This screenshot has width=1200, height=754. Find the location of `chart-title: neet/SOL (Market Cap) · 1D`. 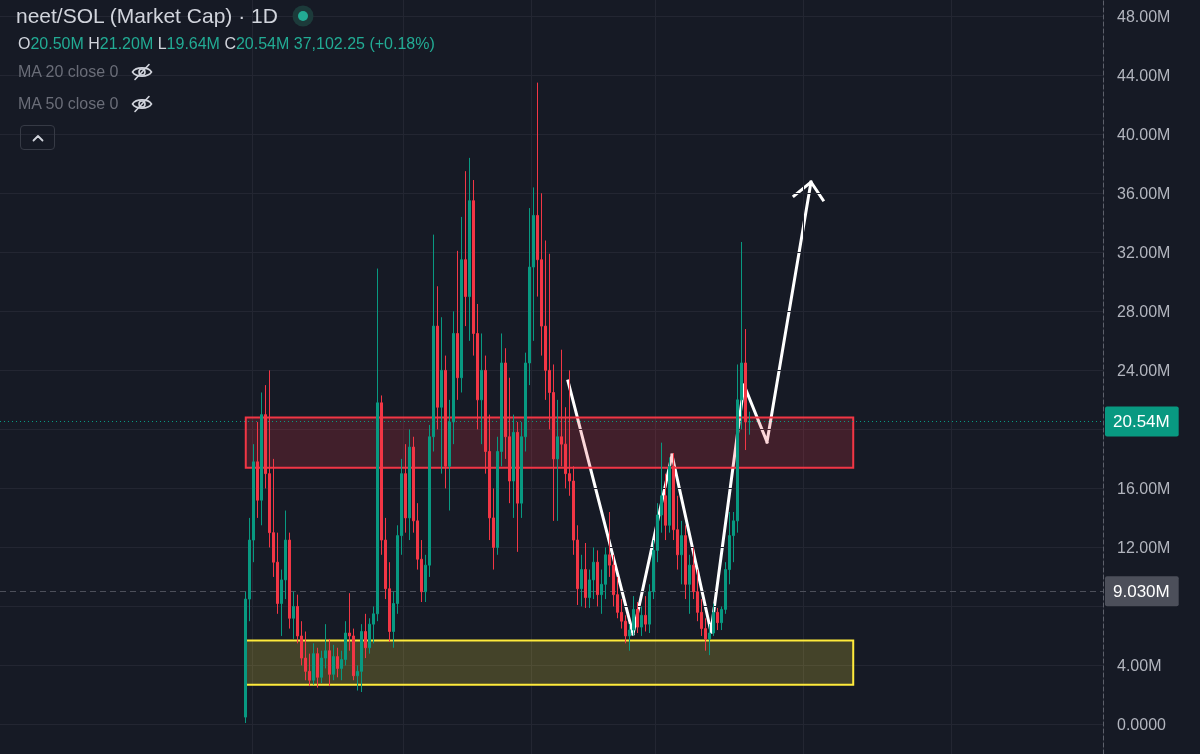

chart-title: neet/SOL (Market Cap) · 1D is located at coordinates (147, 16).